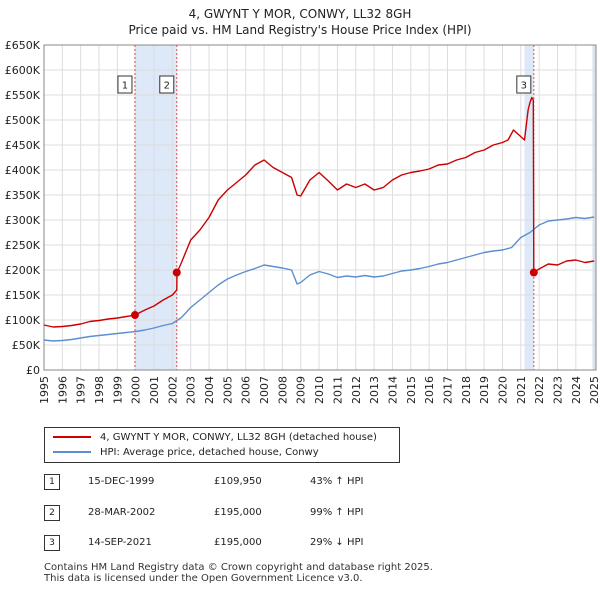 The width and height of the screenshot is (600, 590). Describe the element at coordinates (52, 482) in the screenshot. I see `sale-number-badge: 1` at that location.